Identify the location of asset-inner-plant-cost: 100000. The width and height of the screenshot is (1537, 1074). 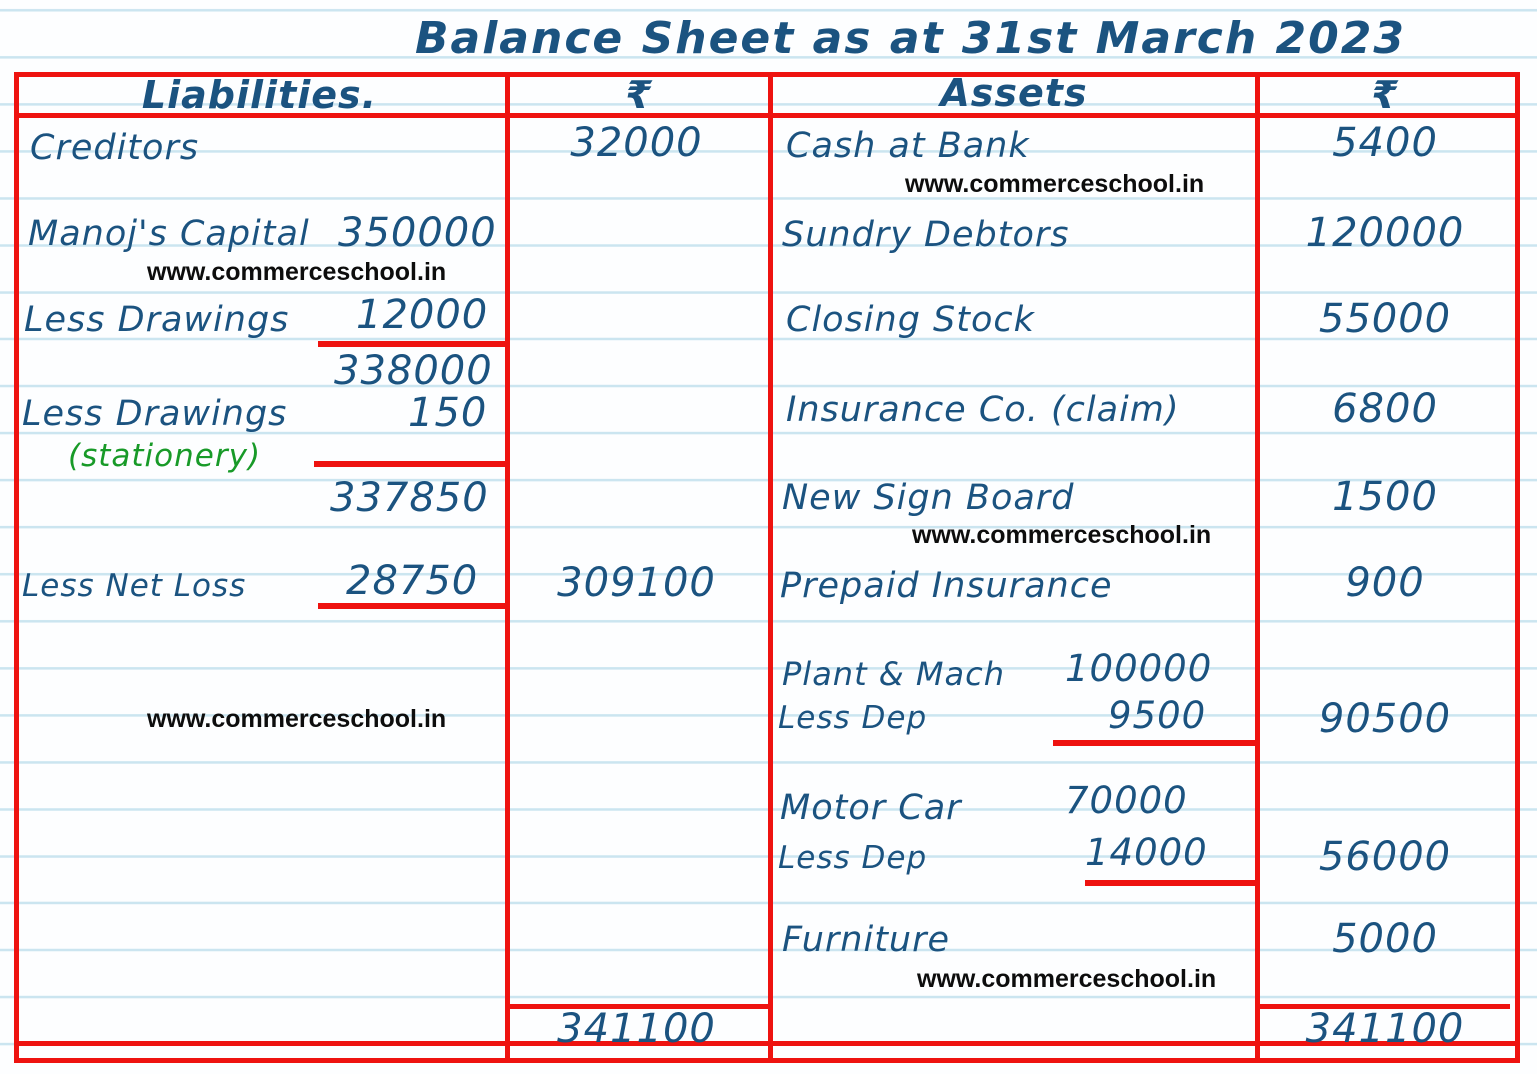
(1139, 668).